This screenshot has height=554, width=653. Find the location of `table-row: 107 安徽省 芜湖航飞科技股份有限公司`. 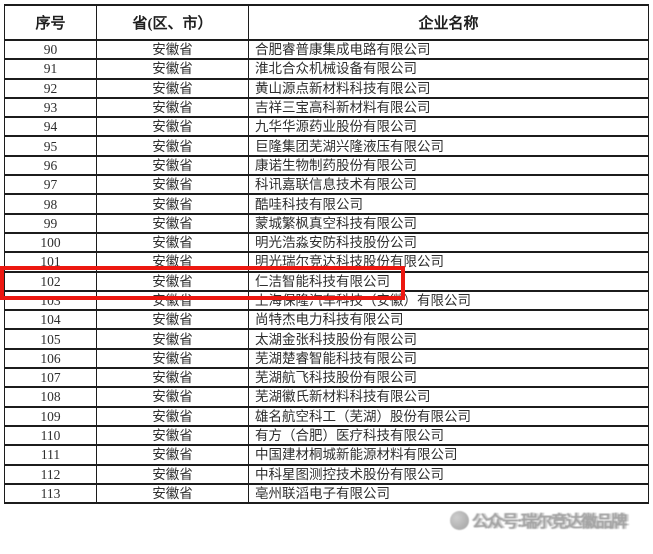

table-row: 107 安徽省 芜湖航飞科技股份有限公司 is located at coordinates (326, 378).